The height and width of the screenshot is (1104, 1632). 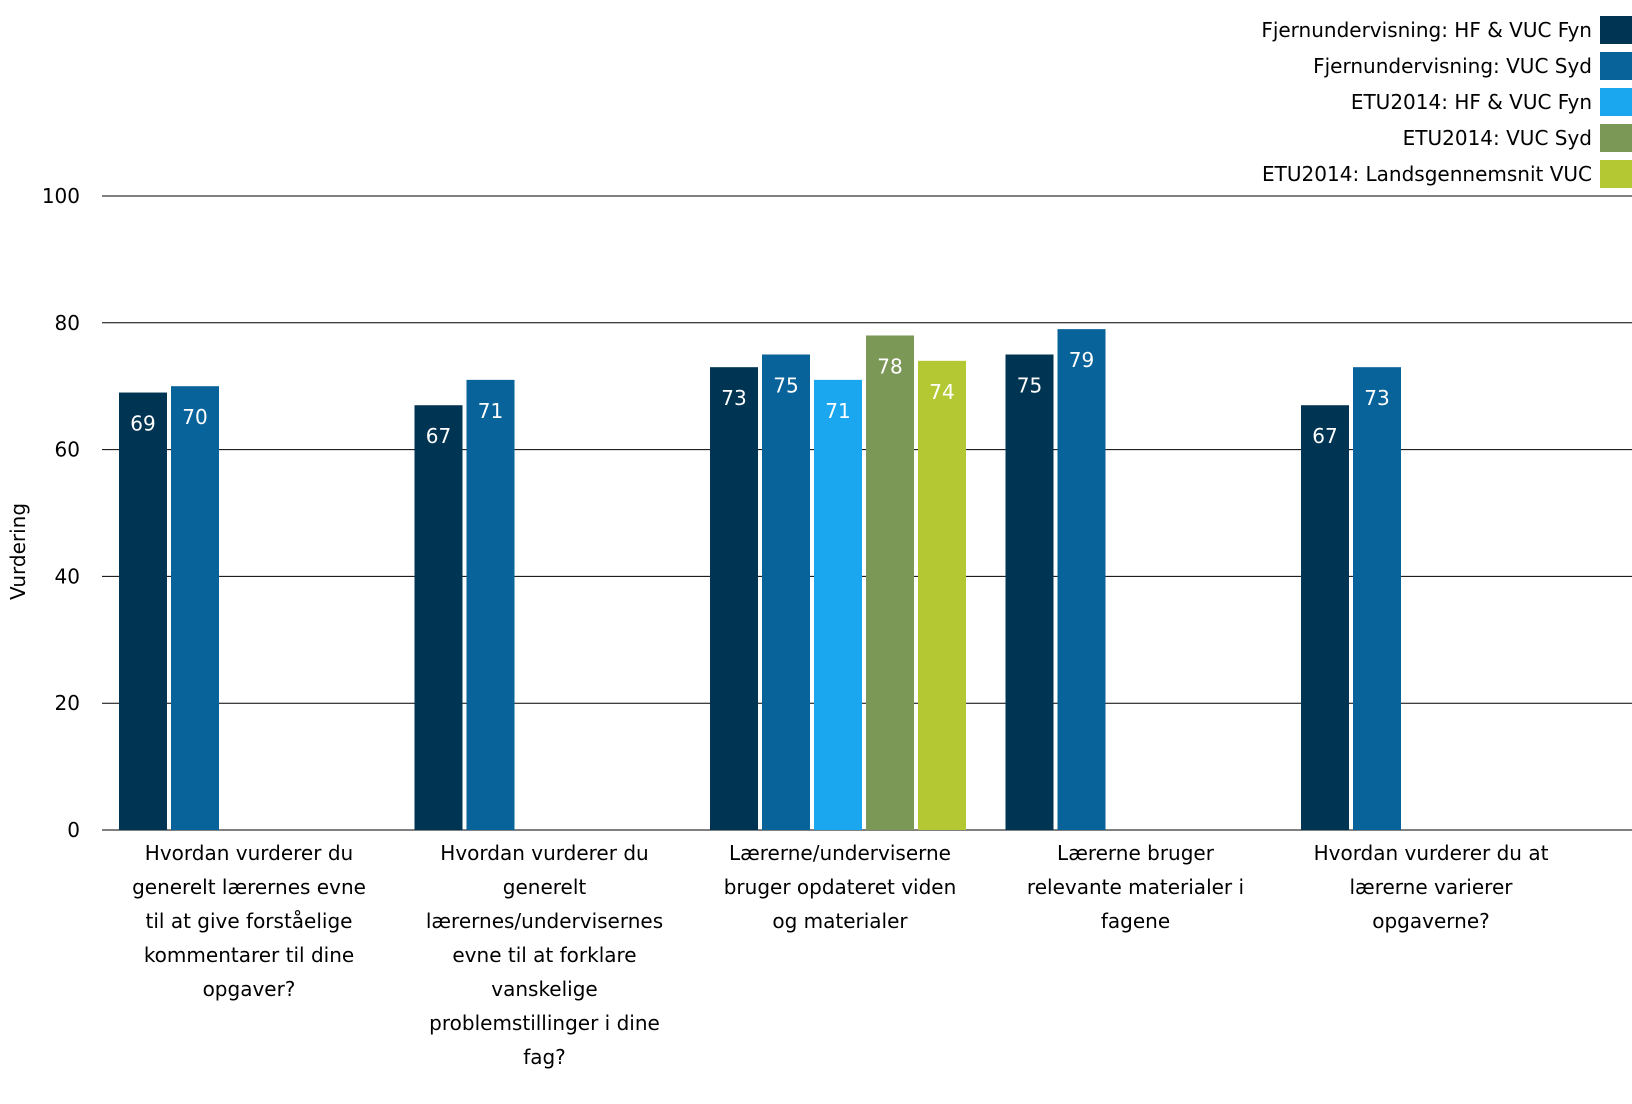 I want to click on y-tick-label: 60, so click(x=67, y=450).